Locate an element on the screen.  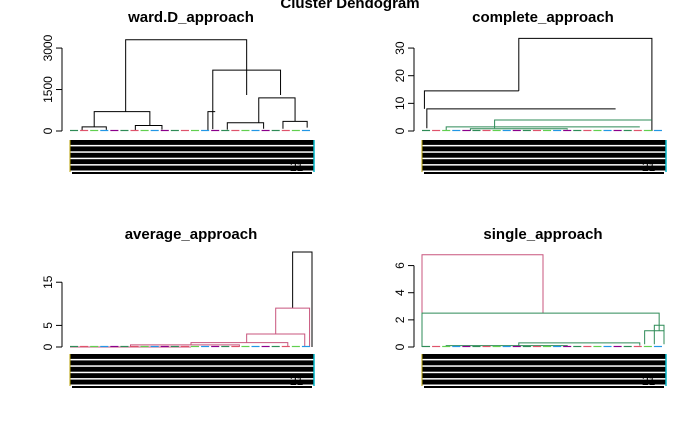
dendrogram-panel-4: single_approach 0 2 4 6 21 is located at coordinates (530, 307).